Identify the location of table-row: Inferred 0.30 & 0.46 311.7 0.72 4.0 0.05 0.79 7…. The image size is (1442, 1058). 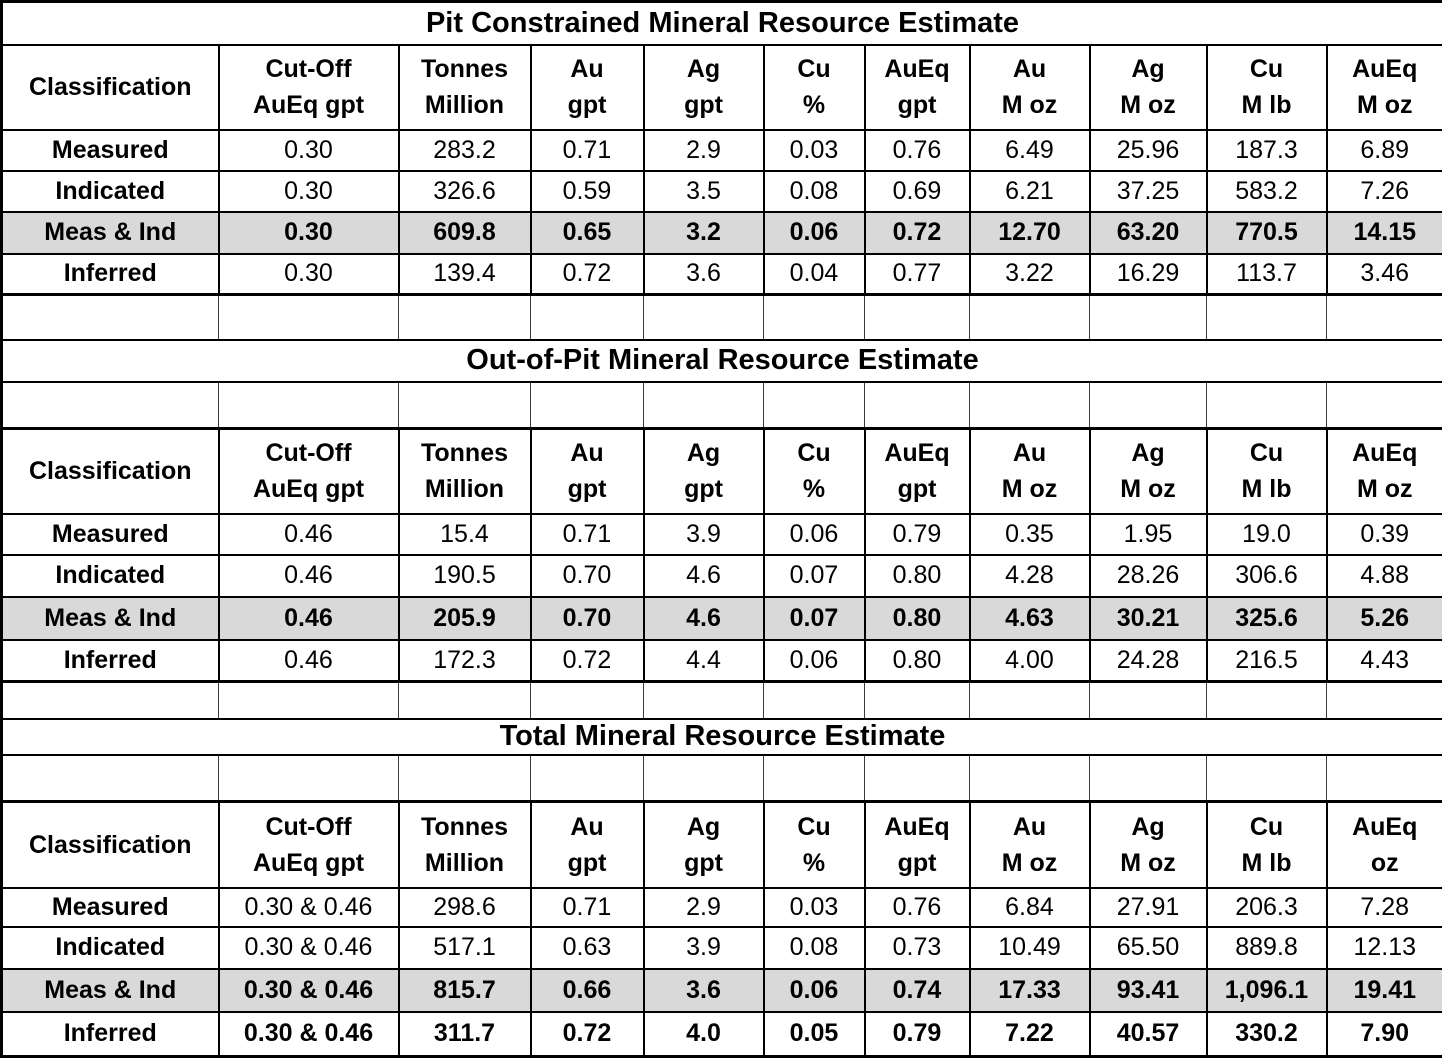
(721, 1034).